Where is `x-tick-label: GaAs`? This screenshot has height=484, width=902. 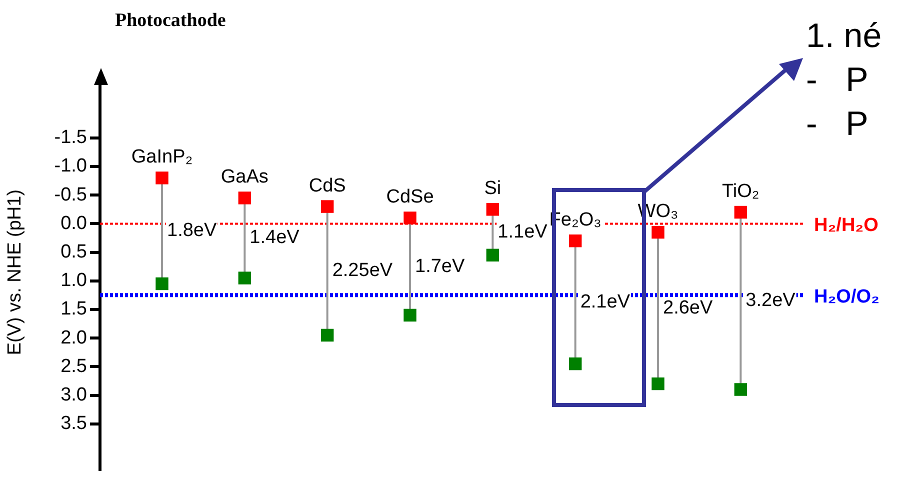 x-tick-label: GaAs is located at coordinates (244, 177).